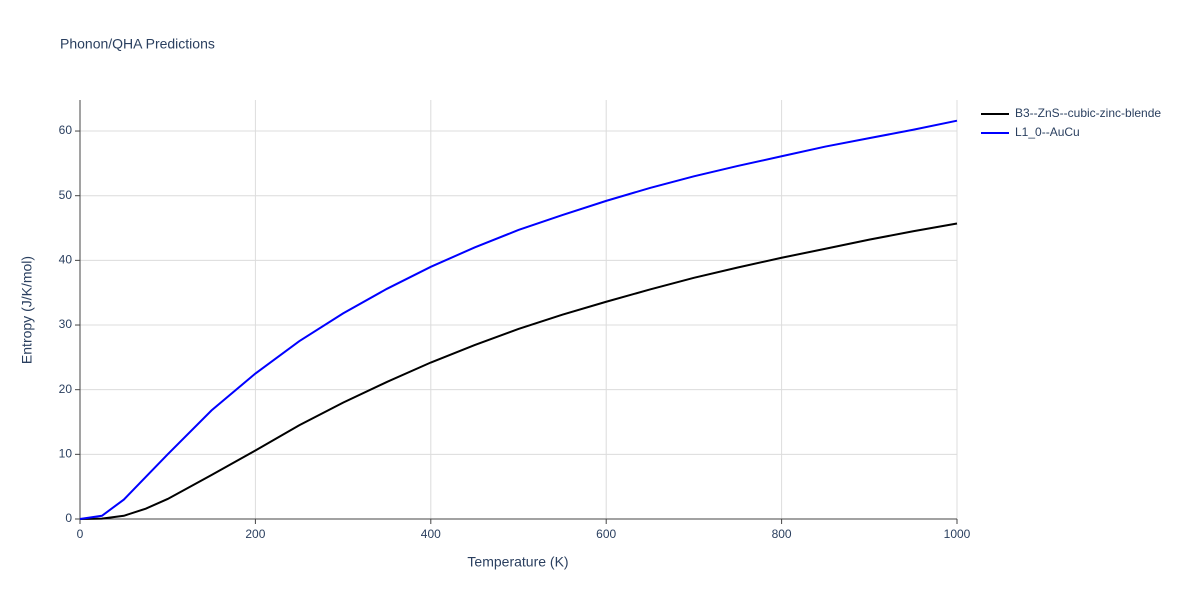 This screenshot has width=1200, height=600. I want to click on x-tick-label: 800, so click(782, 534).